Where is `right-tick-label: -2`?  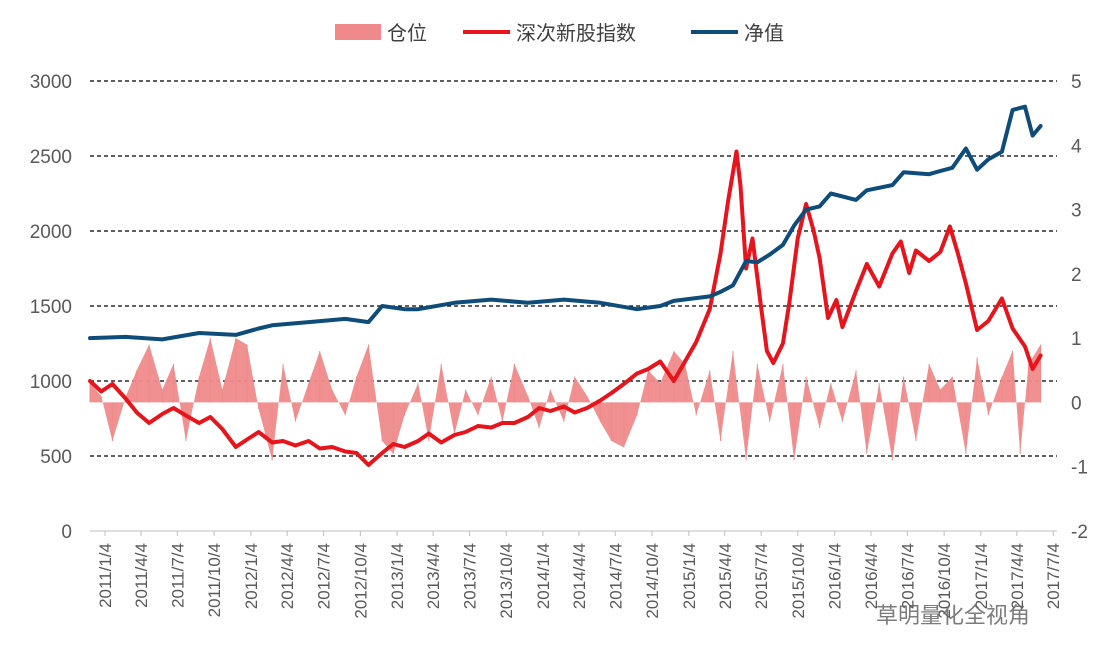
right-tick-label: -2 is located at coordinates (1079, 532).